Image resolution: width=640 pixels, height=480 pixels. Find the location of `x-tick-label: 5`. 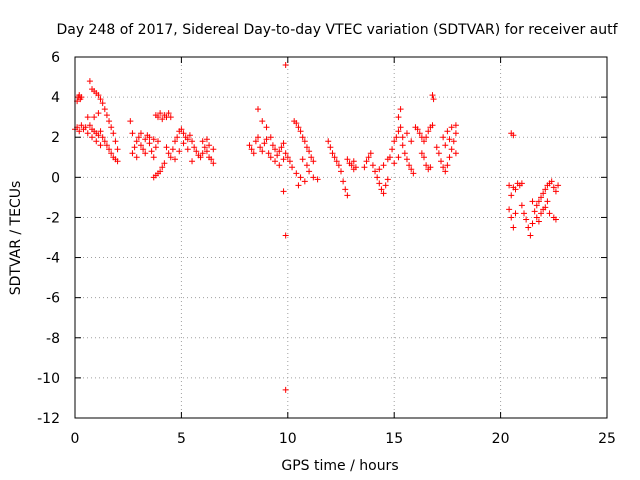

x-tick-label: 5 is located at coordinates (181, 439).